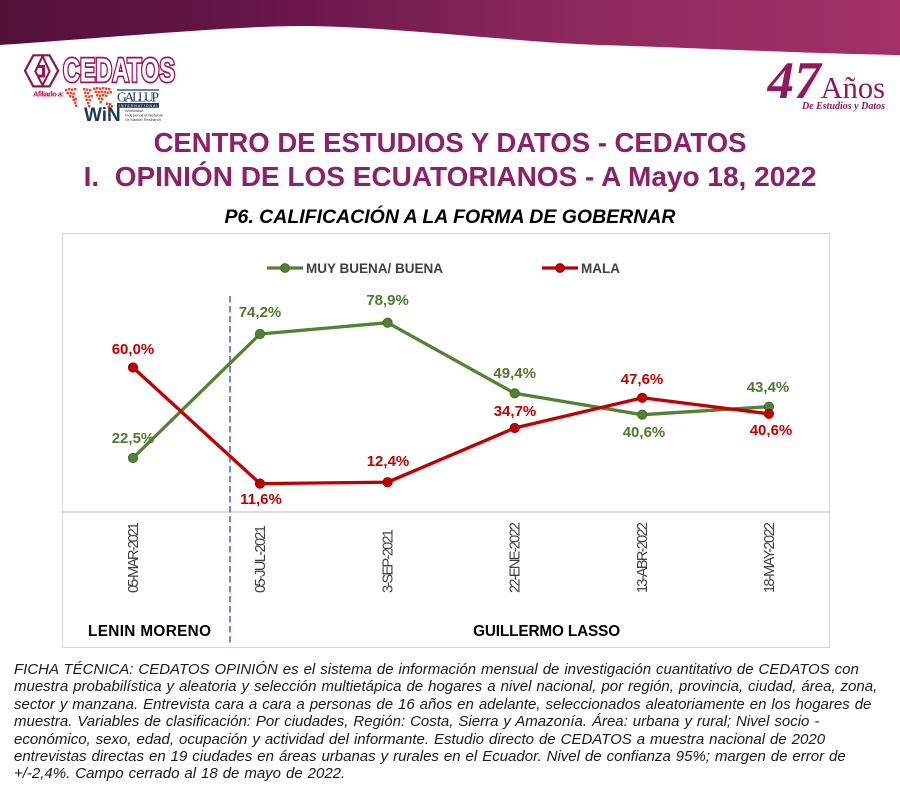 Image resolution: width=900 pixels, height=796 pixels. I want to click on svg-text: GUILLERMO LASSO, so click(546, 631).